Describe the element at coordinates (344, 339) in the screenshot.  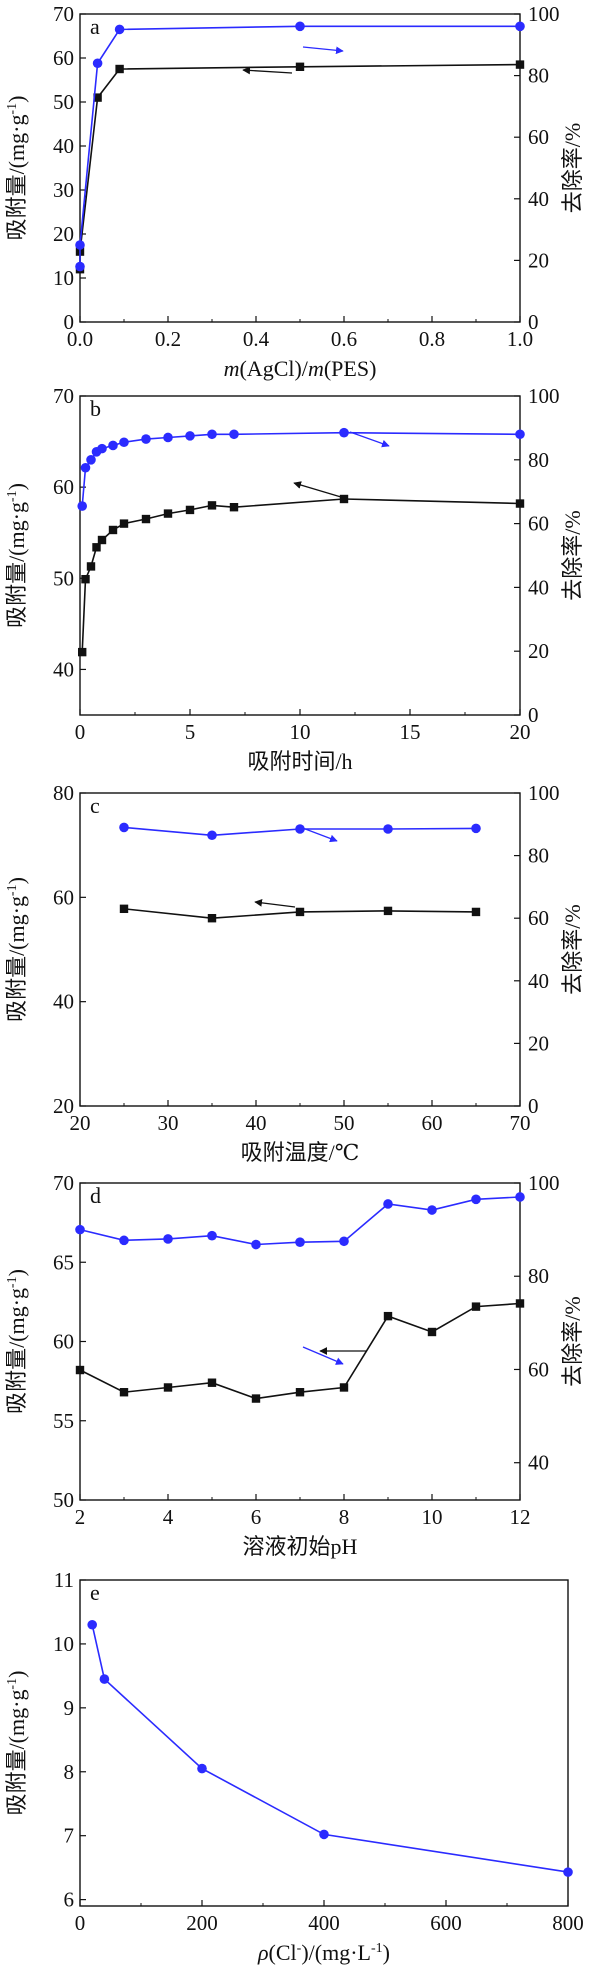
I see `x-tick-label: 0.6` at that location.